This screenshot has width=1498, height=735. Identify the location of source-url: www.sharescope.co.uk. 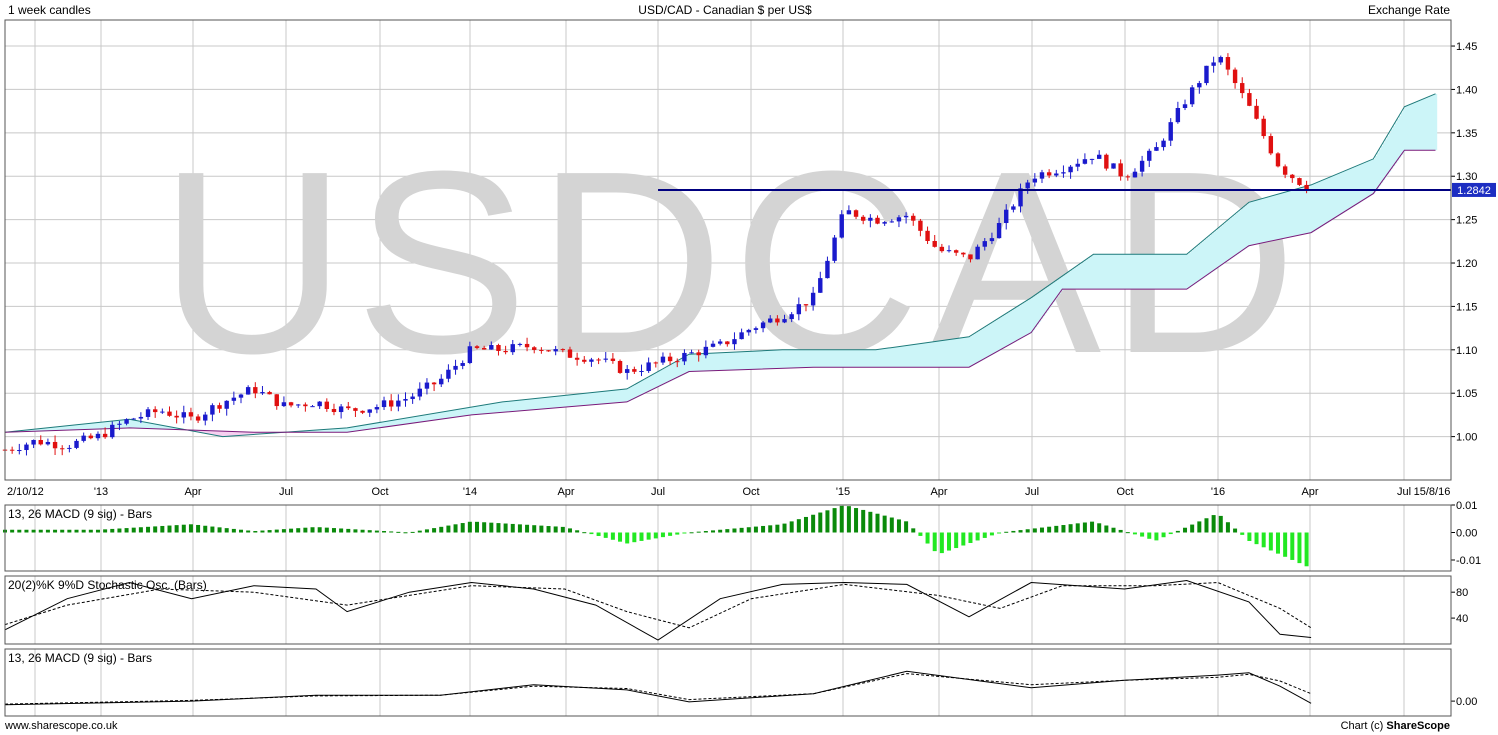
(61, 726).